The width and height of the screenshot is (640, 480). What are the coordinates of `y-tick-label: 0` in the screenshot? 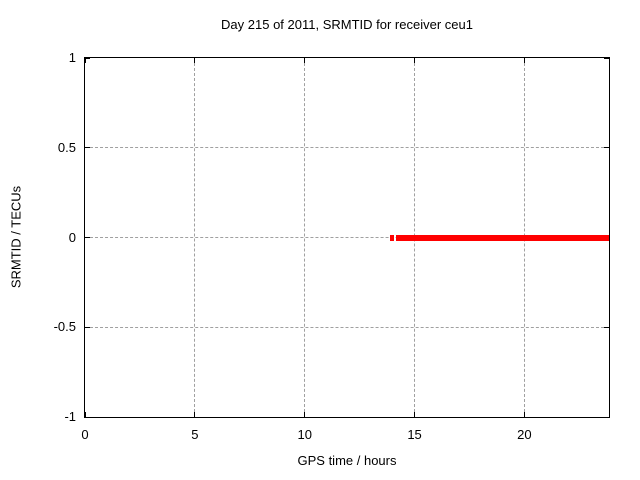 It's located at (72, 237).